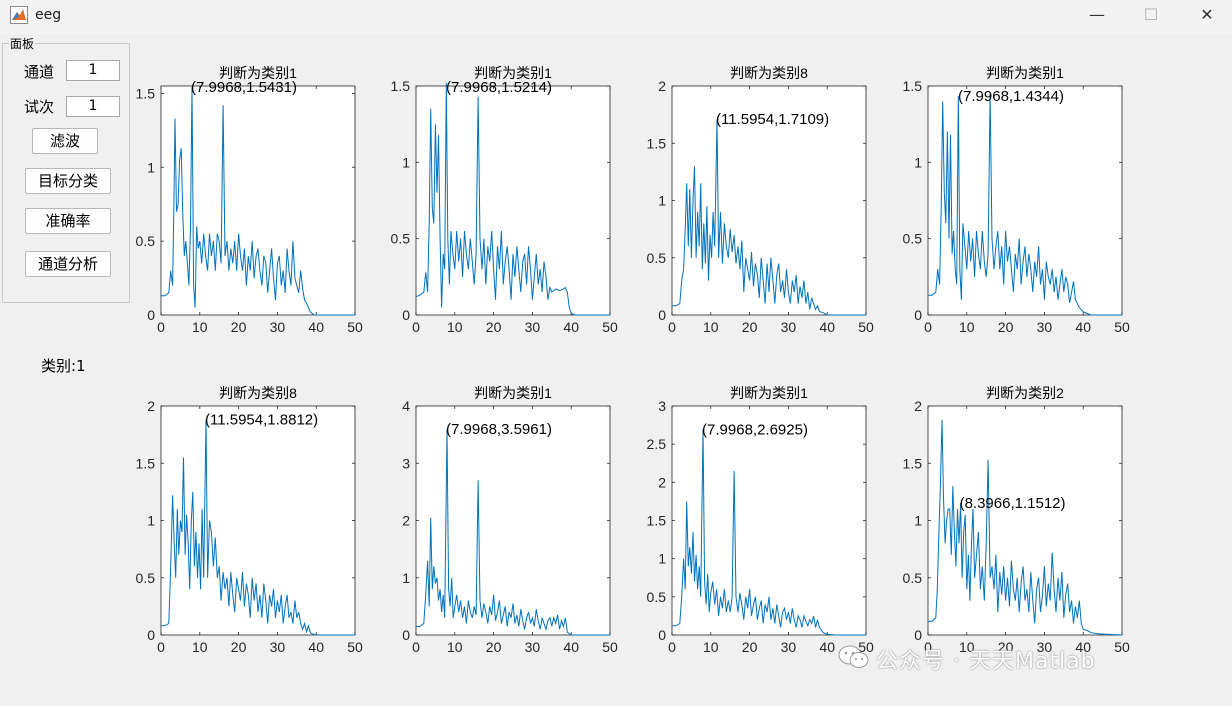 The image size is (1232, 706). I want to click on plot-title: 判断为类别2, so click(1025, 393).